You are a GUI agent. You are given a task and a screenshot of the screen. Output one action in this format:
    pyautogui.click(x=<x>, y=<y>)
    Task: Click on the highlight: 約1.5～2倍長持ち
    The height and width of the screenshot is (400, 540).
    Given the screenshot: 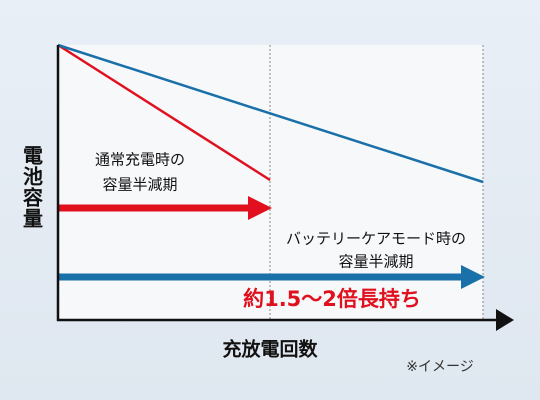 What is the action you would take?
    pyautogui.click(x=332, y=299)
    